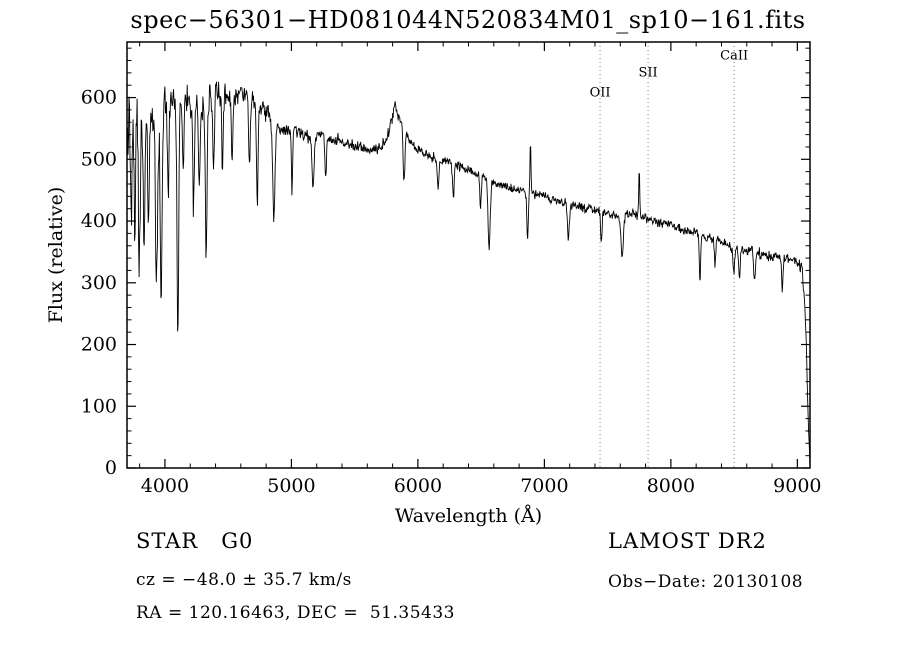 The image size is (900, 650). Describe the element at coordinates (418, 486) in the screenshot. I see `x-tick-label: 6000` at that location.